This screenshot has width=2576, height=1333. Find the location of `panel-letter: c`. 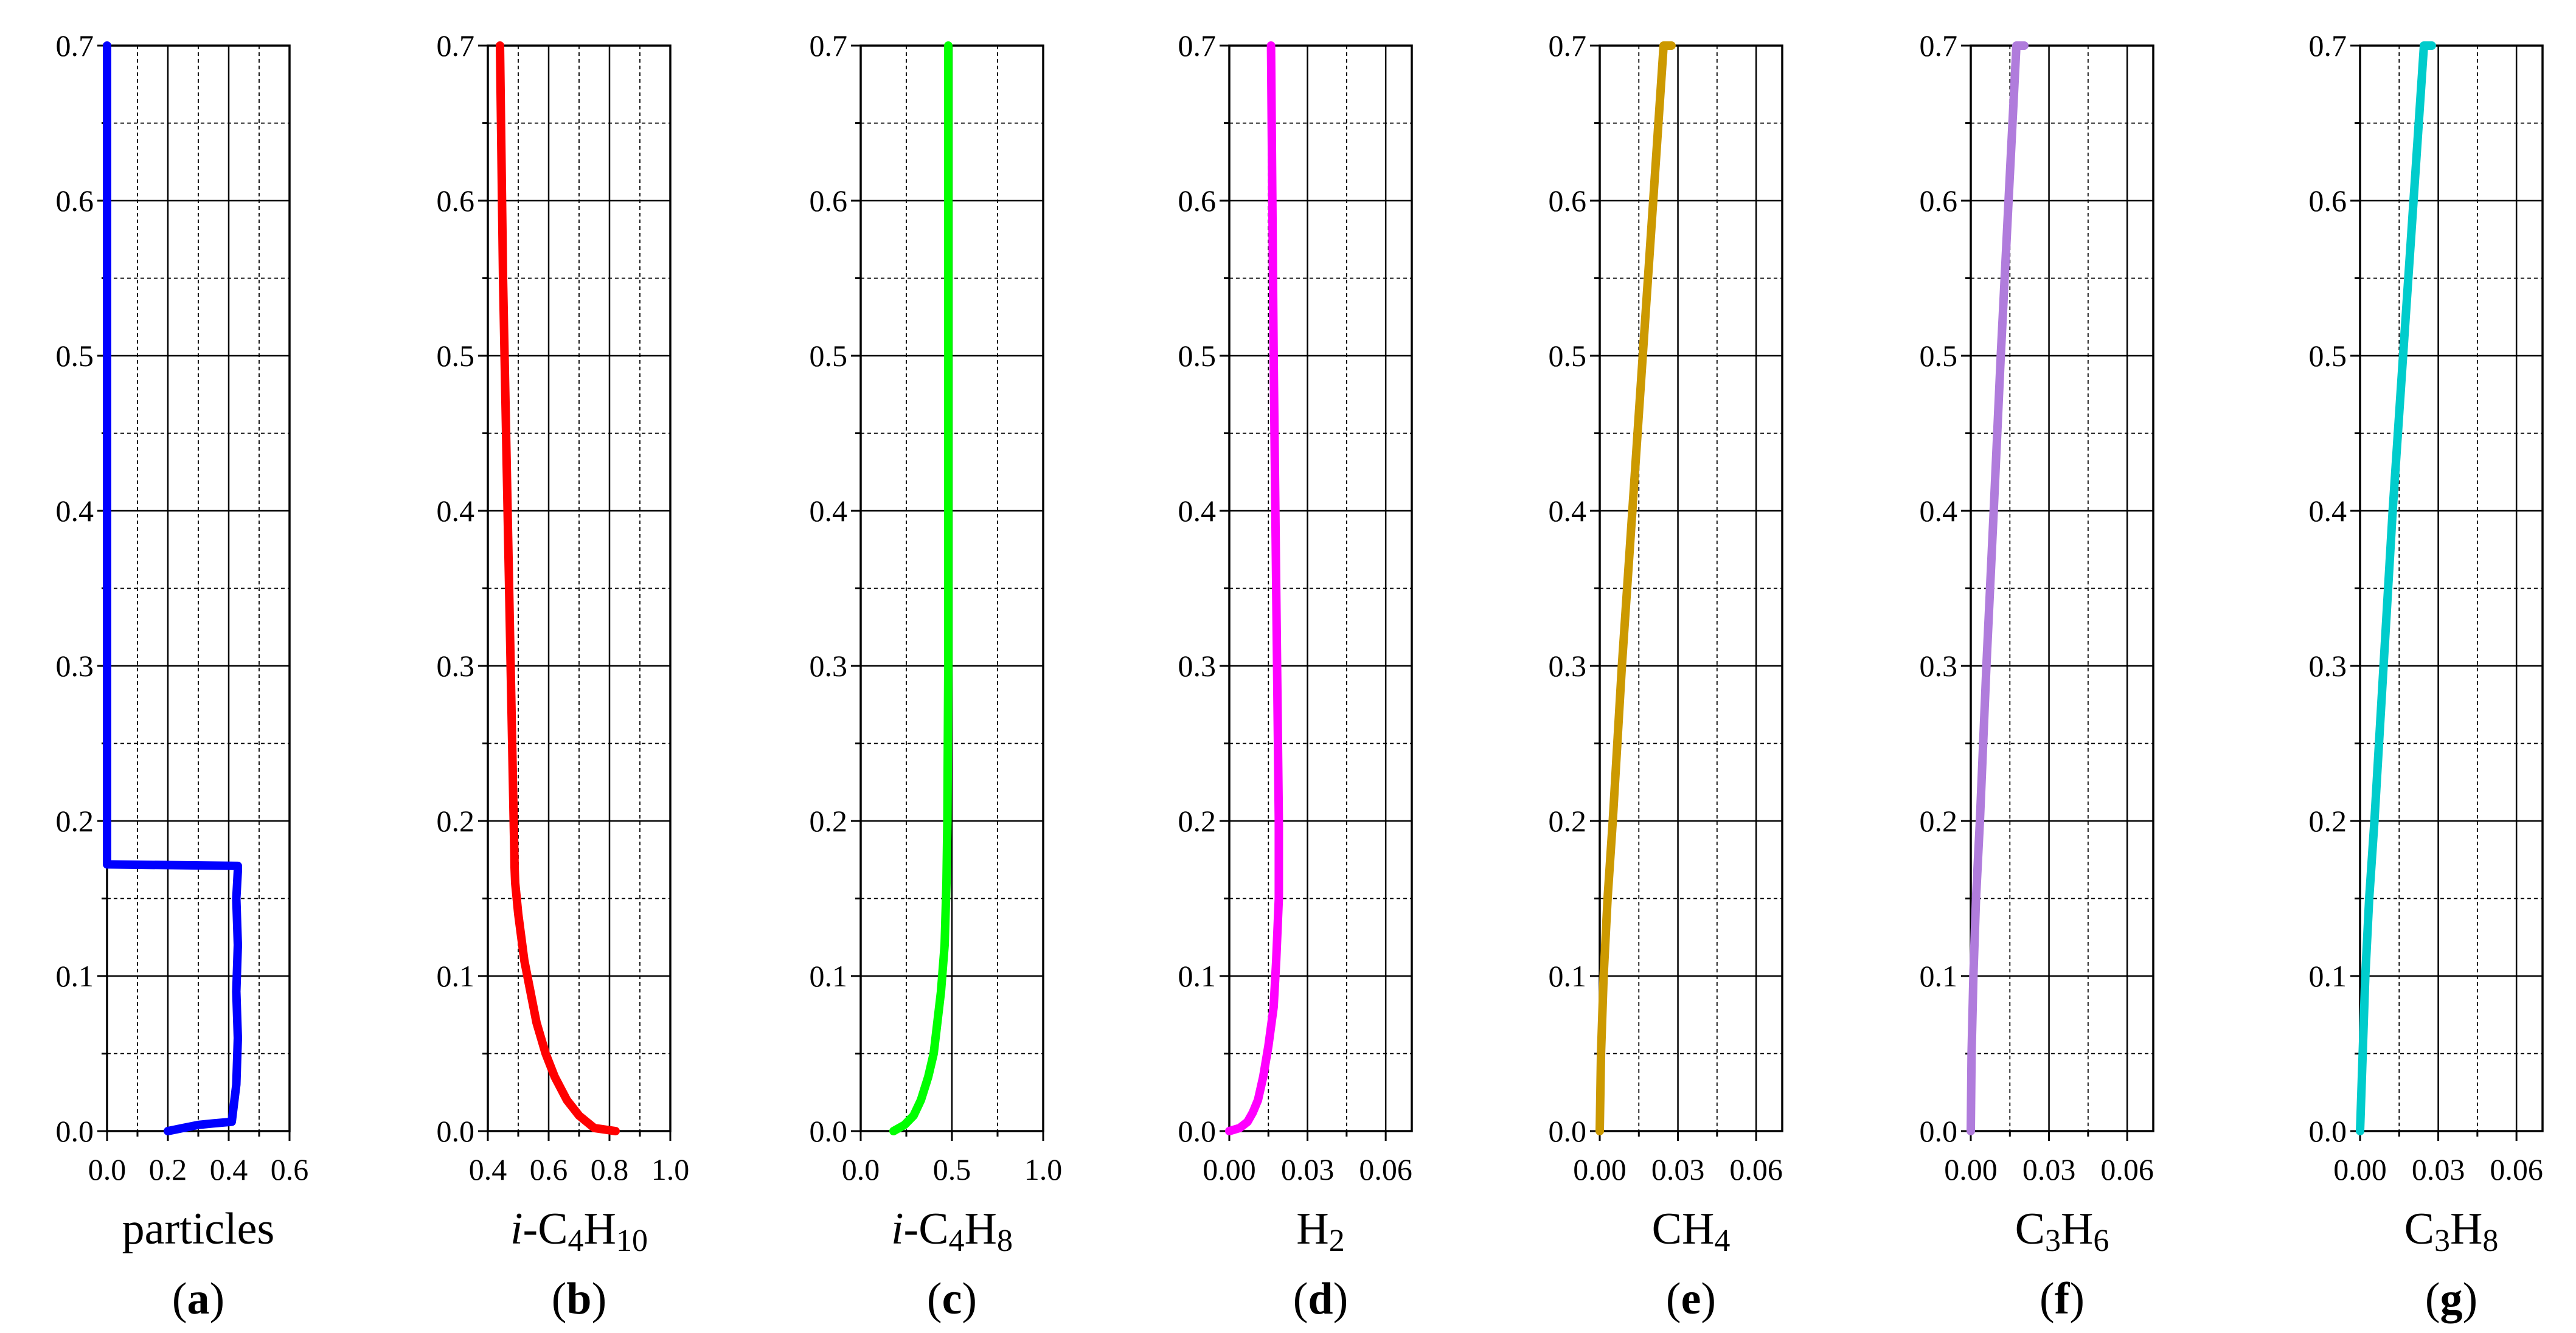

panel-letter: c is located at coordinates (952, 1299).